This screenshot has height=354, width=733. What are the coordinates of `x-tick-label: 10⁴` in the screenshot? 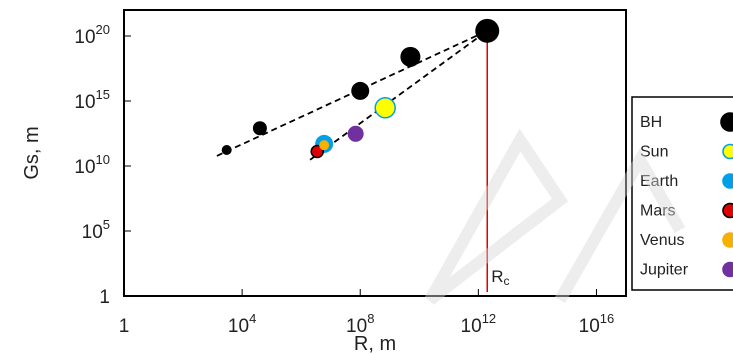 It's located at (242, 324).